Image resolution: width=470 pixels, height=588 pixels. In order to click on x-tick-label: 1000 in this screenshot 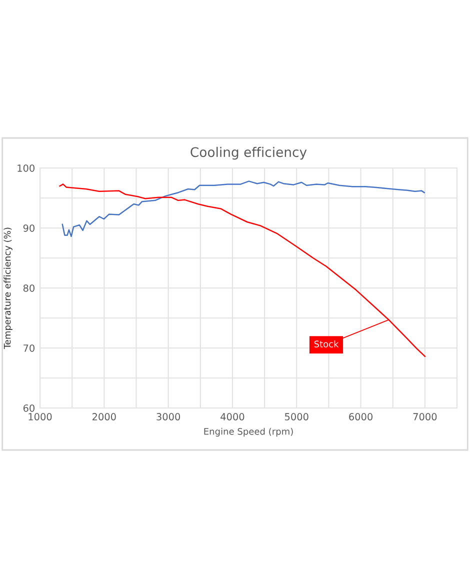, I will do `click(40, 416)`.